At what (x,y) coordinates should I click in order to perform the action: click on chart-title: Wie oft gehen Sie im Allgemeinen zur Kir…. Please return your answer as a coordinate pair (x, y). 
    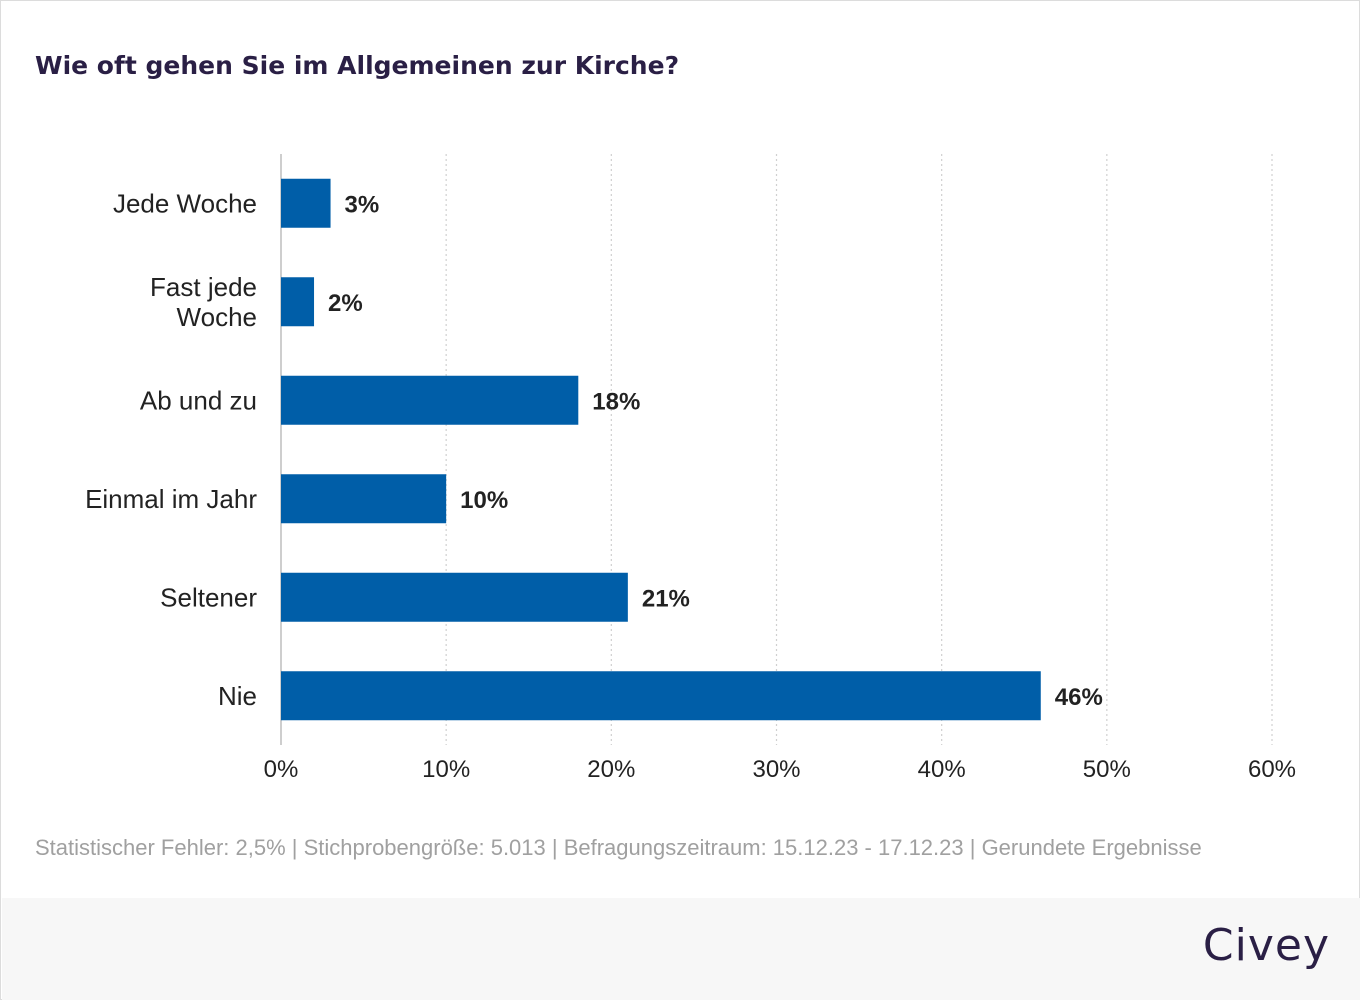
    Looking at the image, I should click on (357, 65).